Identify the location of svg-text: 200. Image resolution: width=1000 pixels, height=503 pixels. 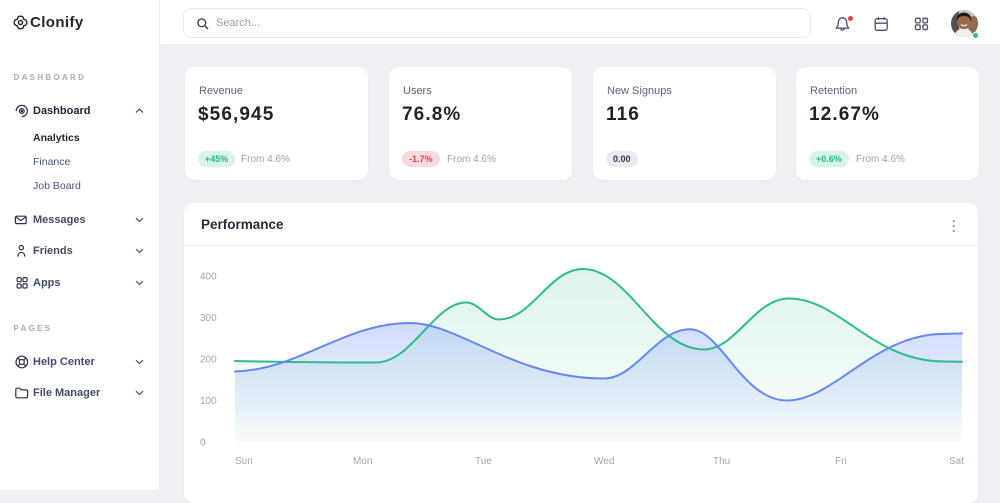
(208, 360).